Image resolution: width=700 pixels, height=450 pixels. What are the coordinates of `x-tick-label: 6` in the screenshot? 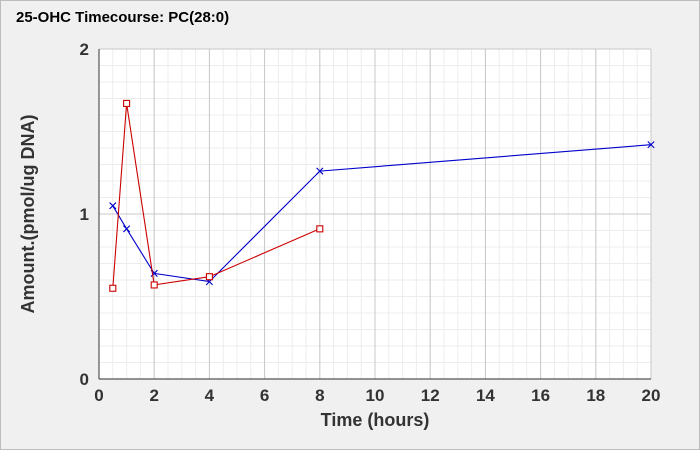 It's located at (264, 395).